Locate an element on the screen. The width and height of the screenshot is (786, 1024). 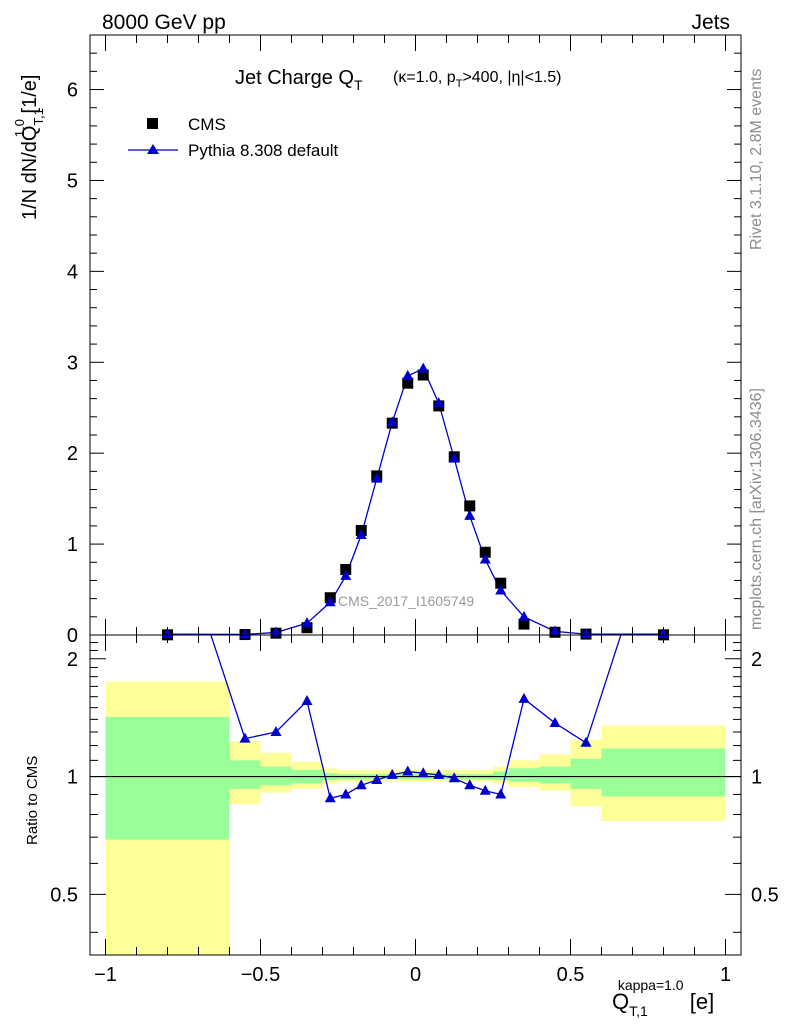
header-energy-label: 8000 GeV pp is located at coordinates (164, 22).